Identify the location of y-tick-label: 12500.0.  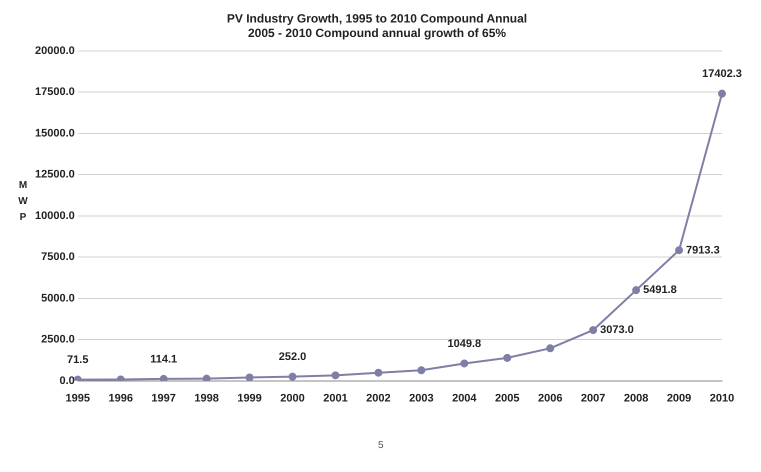
(54, 174).